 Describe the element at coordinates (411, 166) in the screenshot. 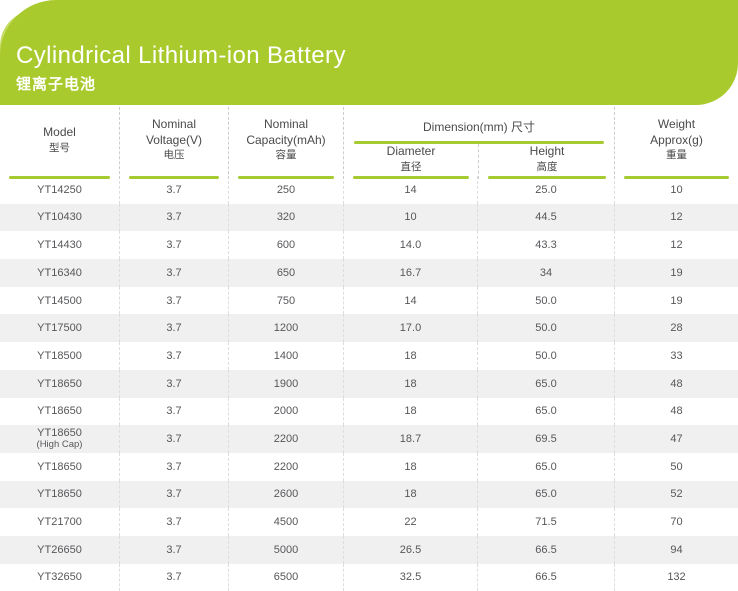

I see `header-diameter-zh: 直径` at that location.